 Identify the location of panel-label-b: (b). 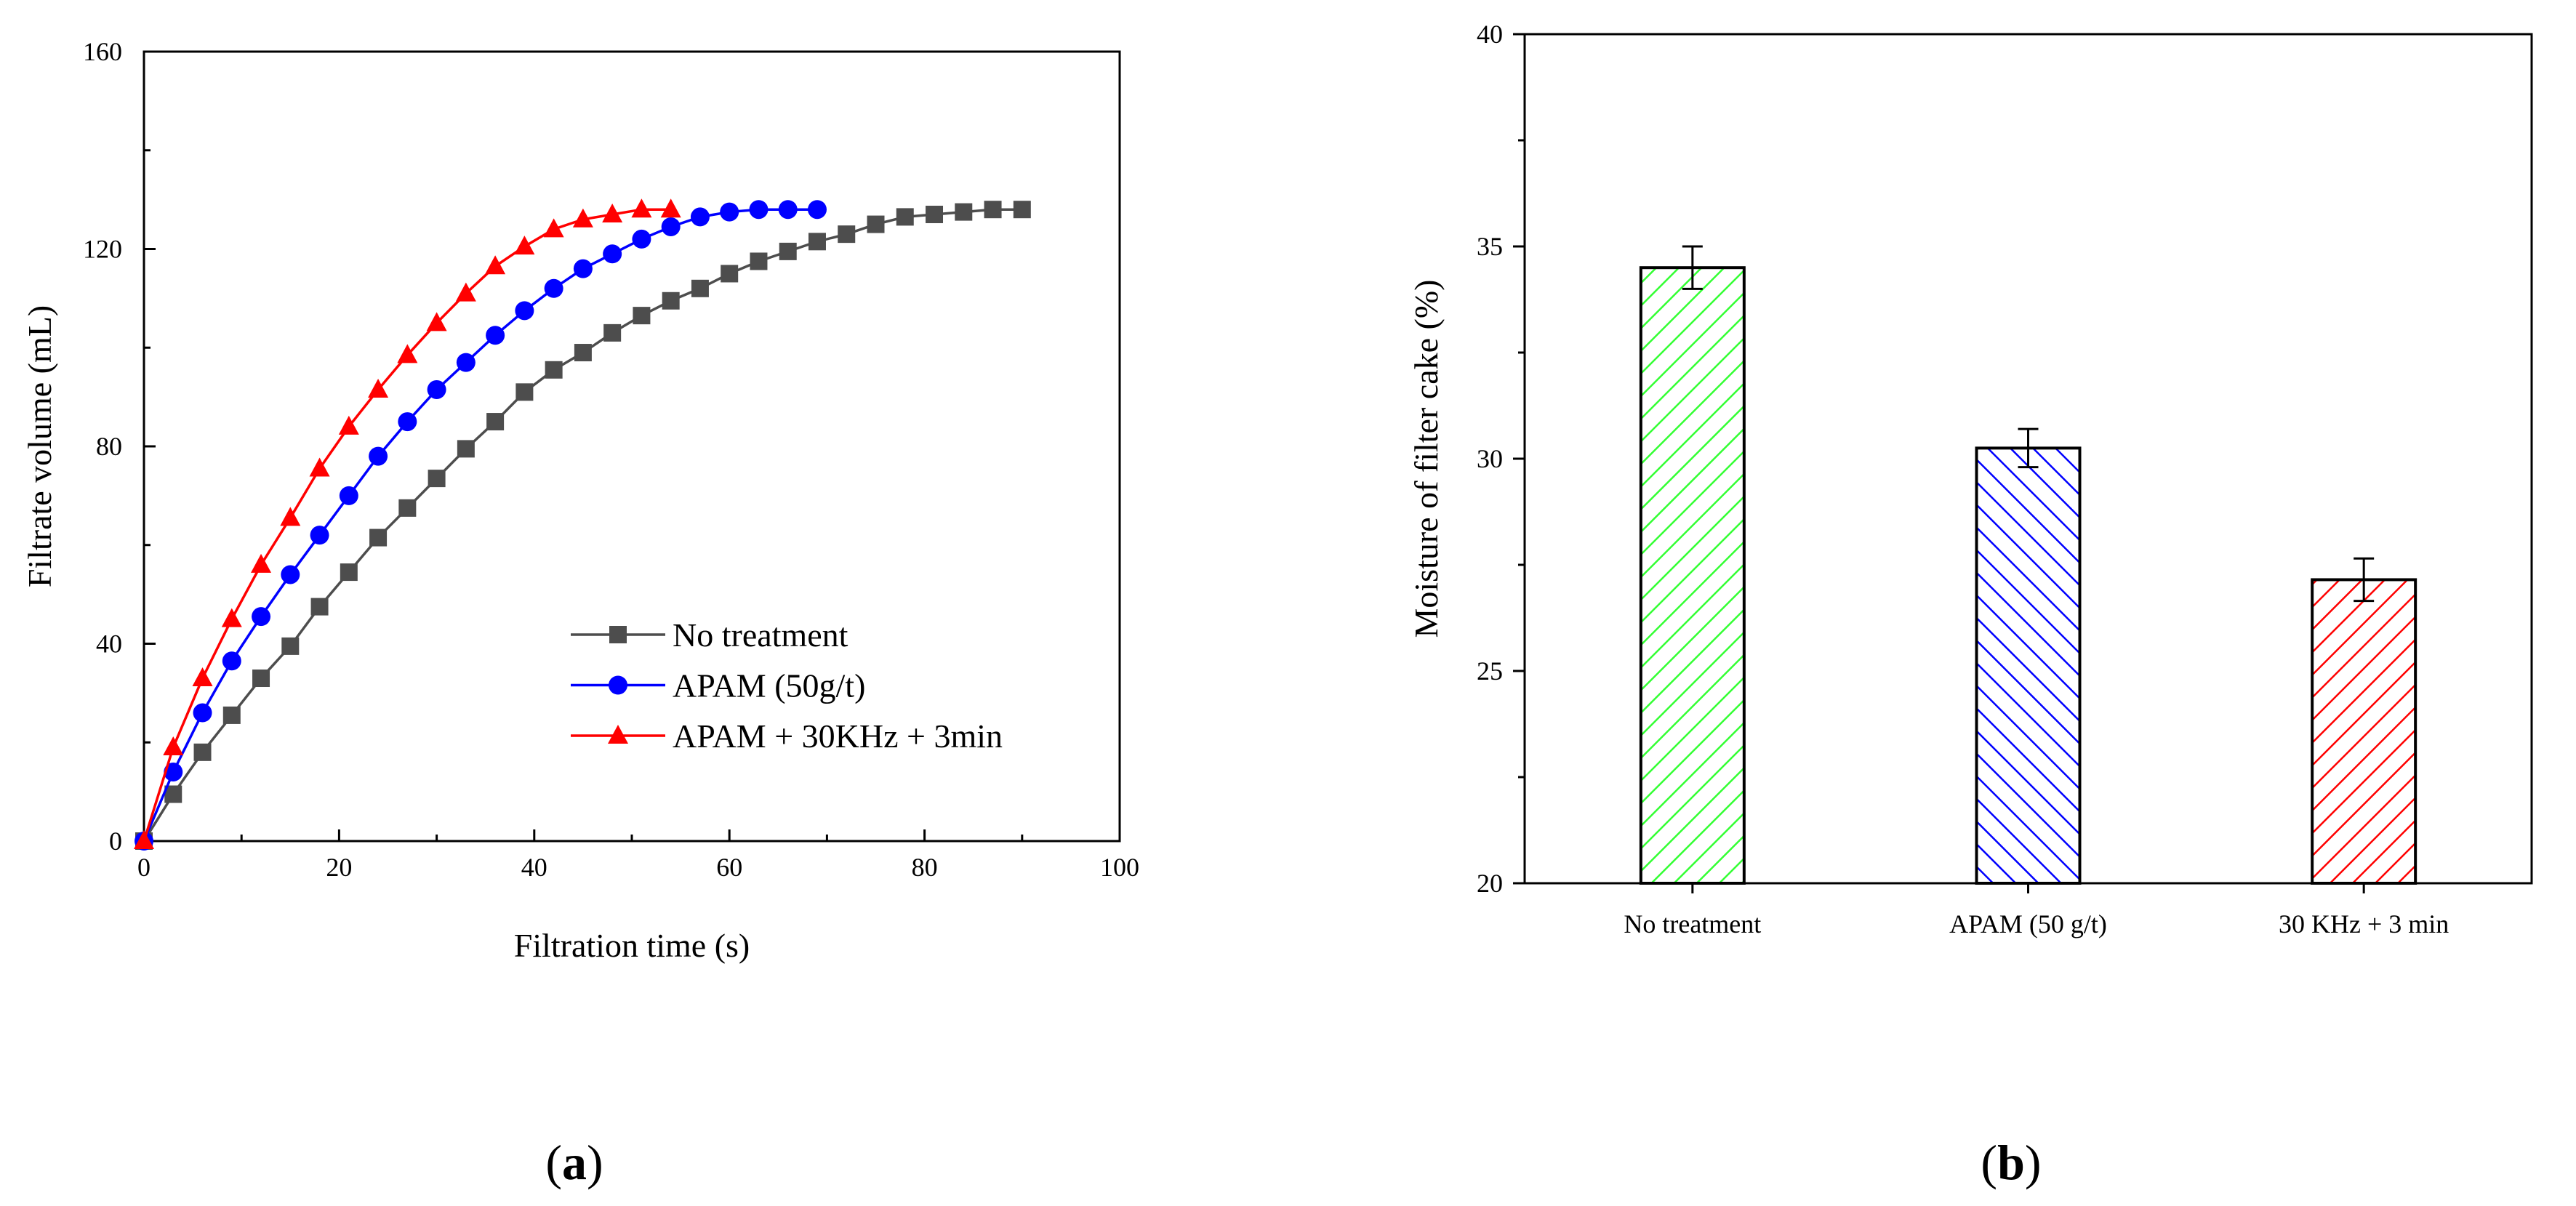
(2011, 1162).